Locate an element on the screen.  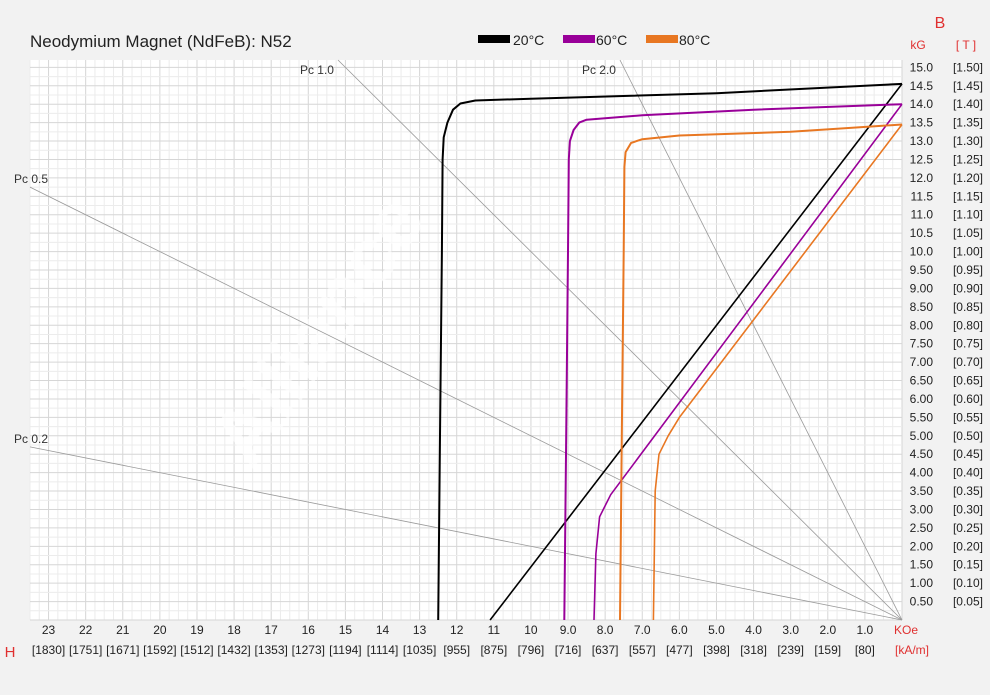
y-tick-label: 3.00 is located at coordinates (922, 509).